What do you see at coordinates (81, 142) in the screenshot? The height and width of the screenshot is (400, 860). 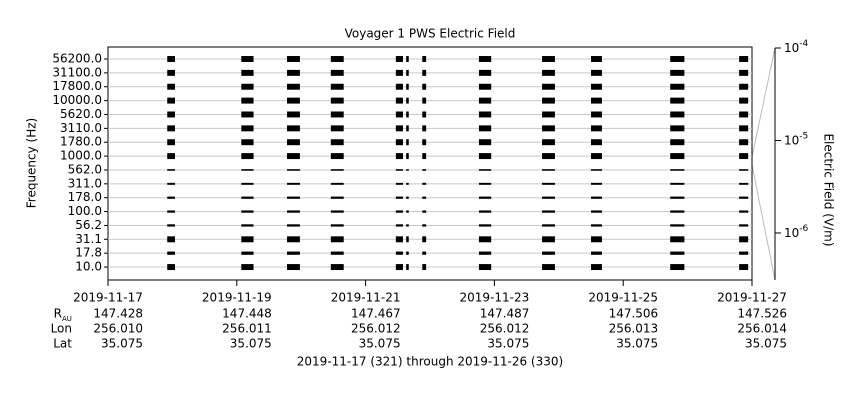 I see `y-tick-label: 1780.0` at bounding box center [81, 142].